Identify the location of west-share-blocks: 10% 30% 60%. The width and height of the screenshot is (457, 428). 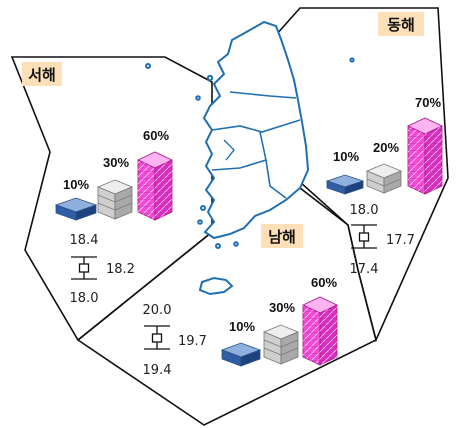
(113, 174).